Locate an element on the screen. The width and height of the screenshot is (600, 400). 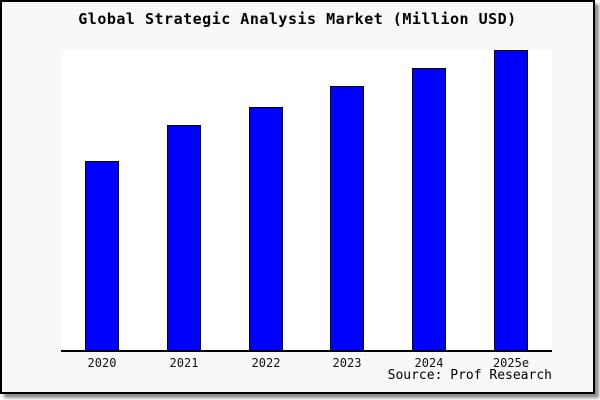
x-tick-label-2020: 2020 is located at coordinates (102, 363).